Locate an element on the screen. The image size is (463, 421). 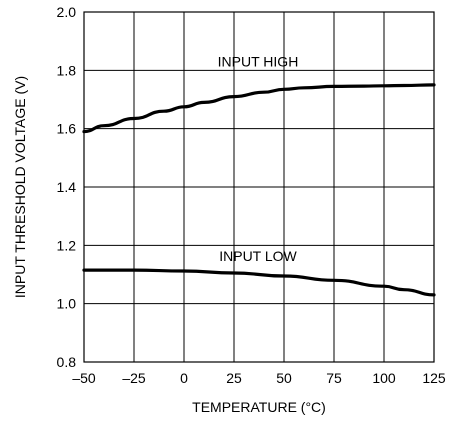
annotation-input-high: INPUT HIGH is located at coordinates (258, 62).